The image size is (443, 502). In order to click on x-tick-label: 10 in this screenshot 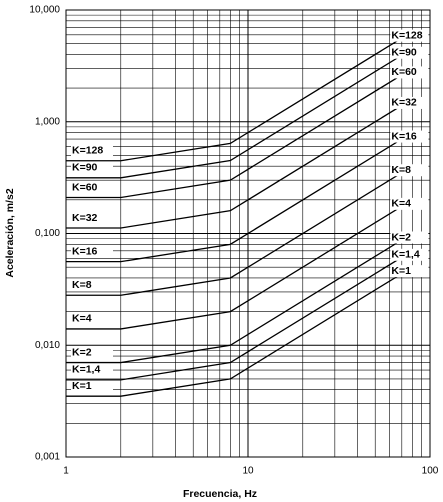, I will do `click(248, 471)`.